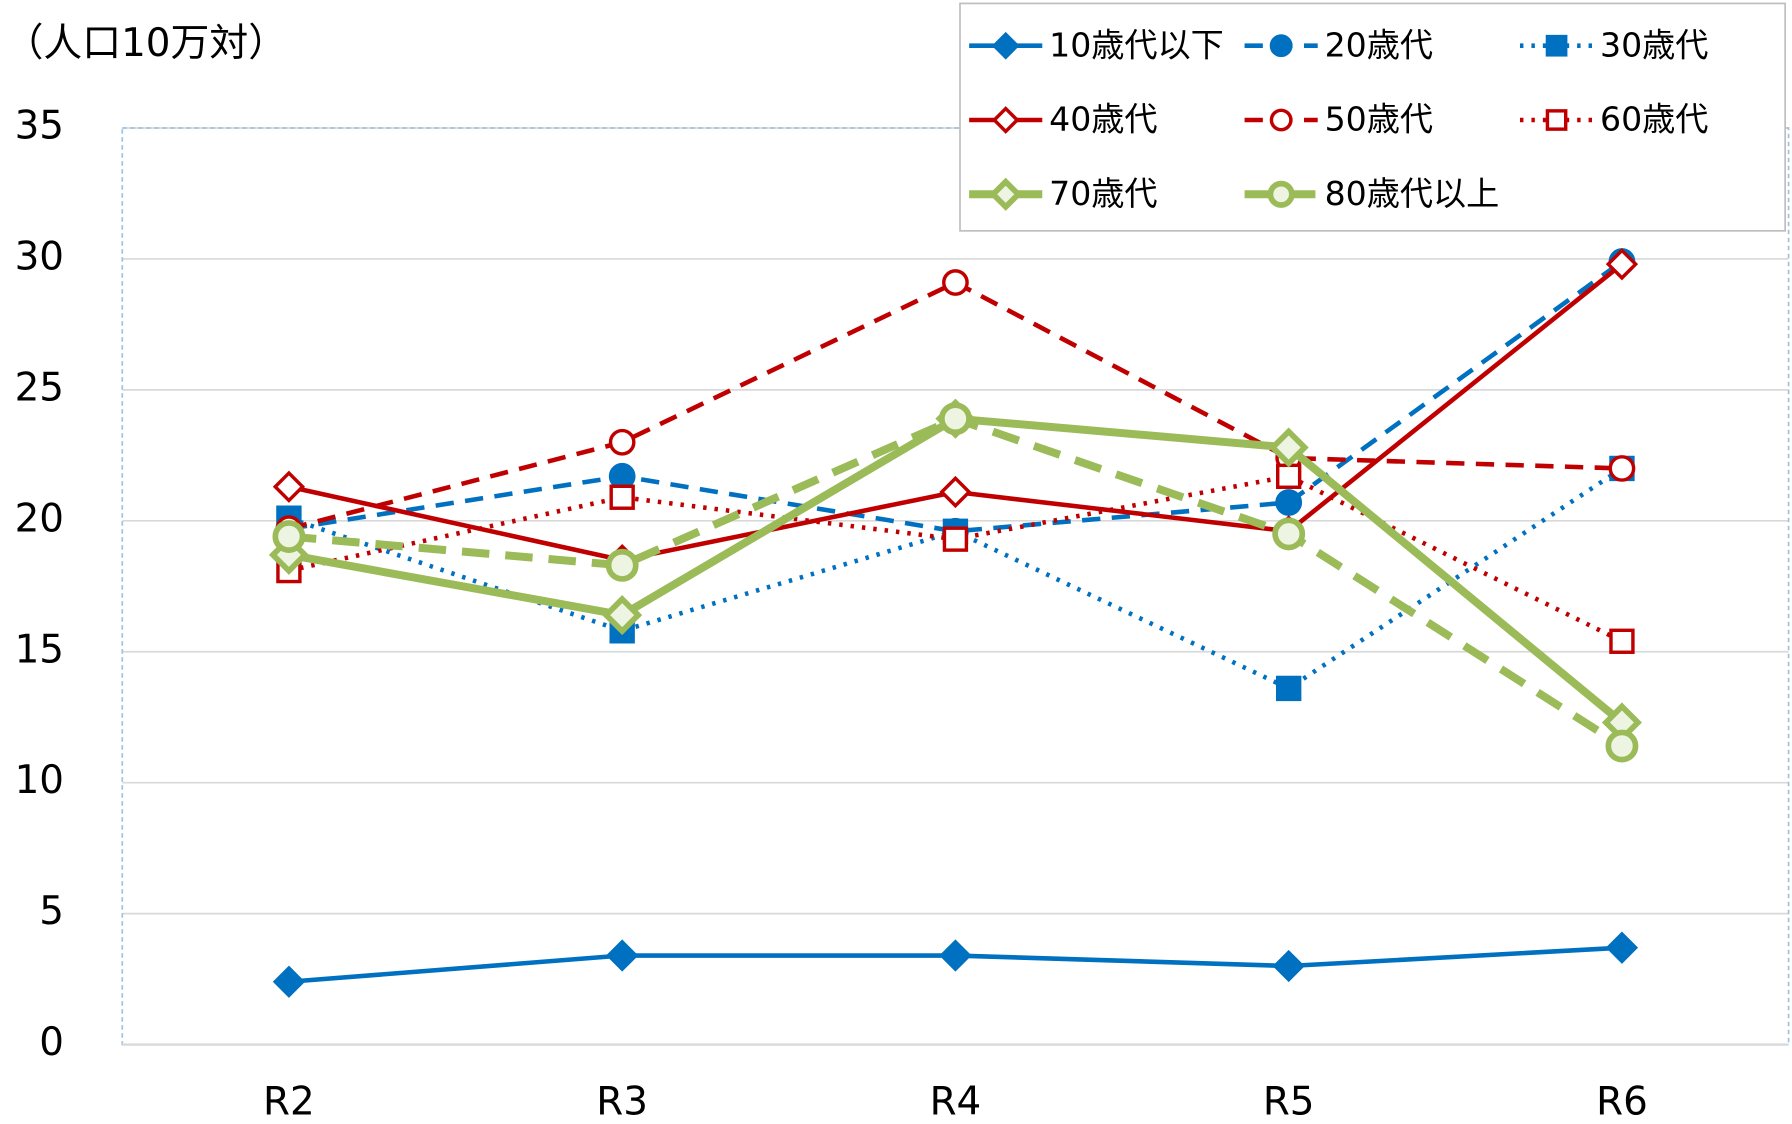  Describe the element at coordinates (1379, 119) in the screenshot. I see `legend-label: 50歳代` at that location.